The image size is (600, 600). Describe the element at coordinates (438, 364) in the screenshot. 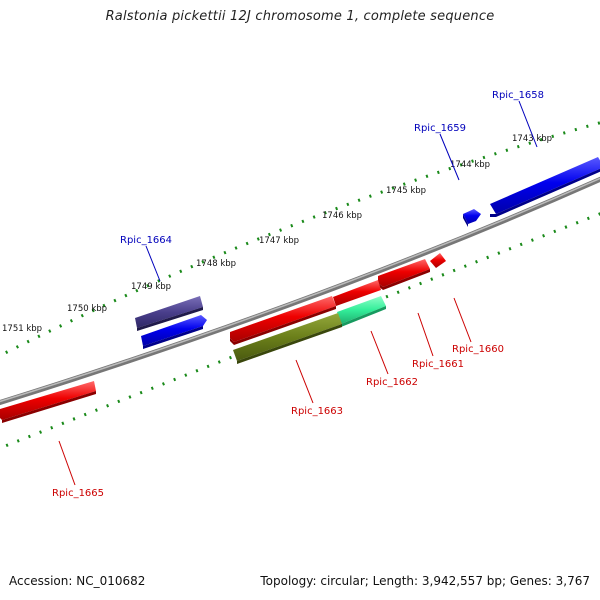

I see `label-rpic-1661: Rpic_1661` at that location.